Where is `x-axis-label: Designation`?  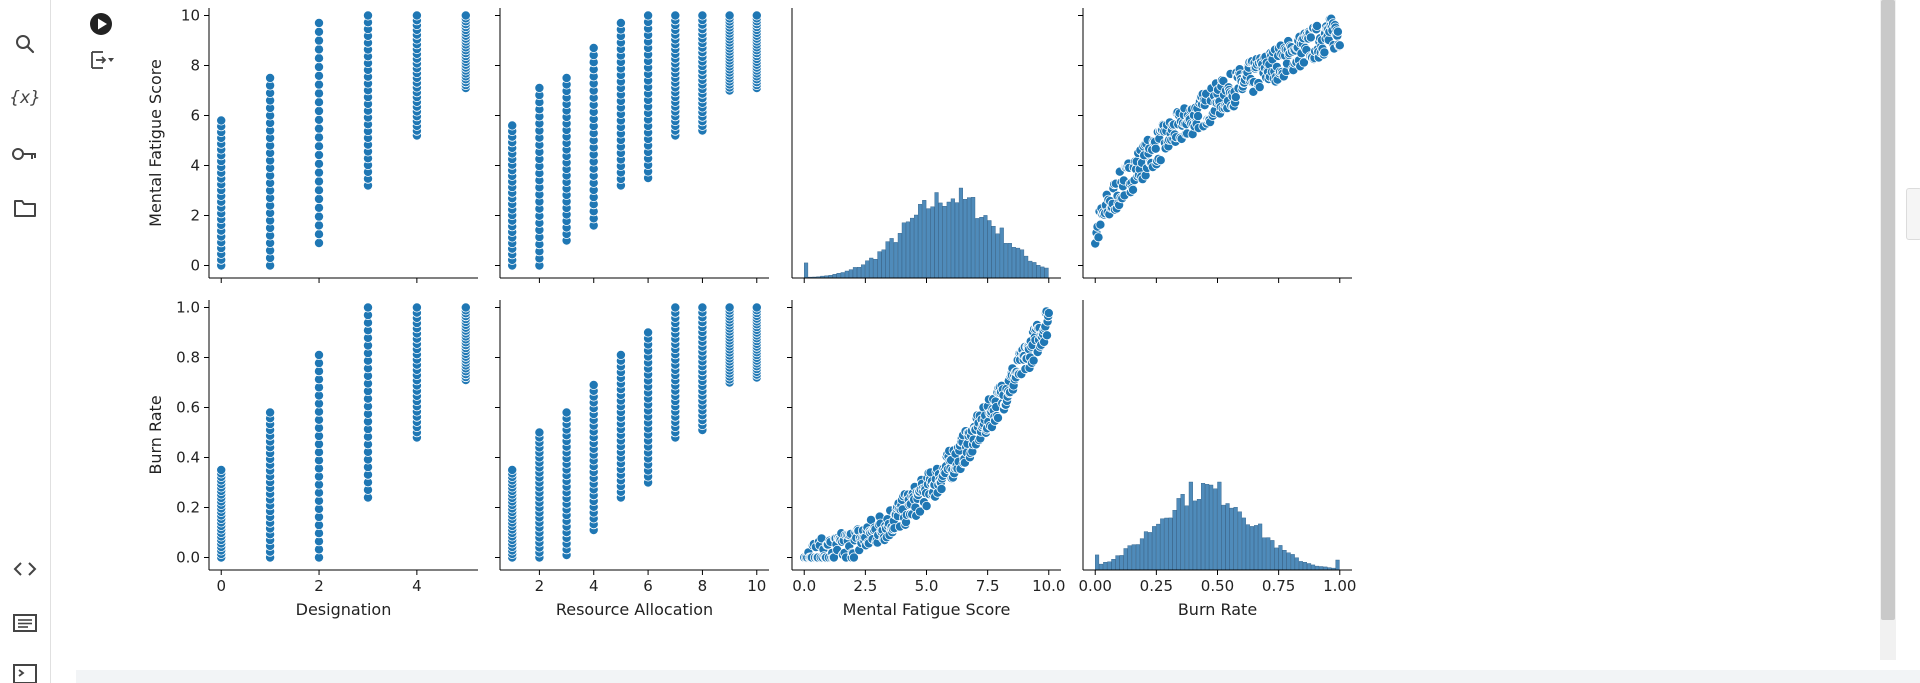
x-axis-label: Designation is located at coordinates (344, 609).